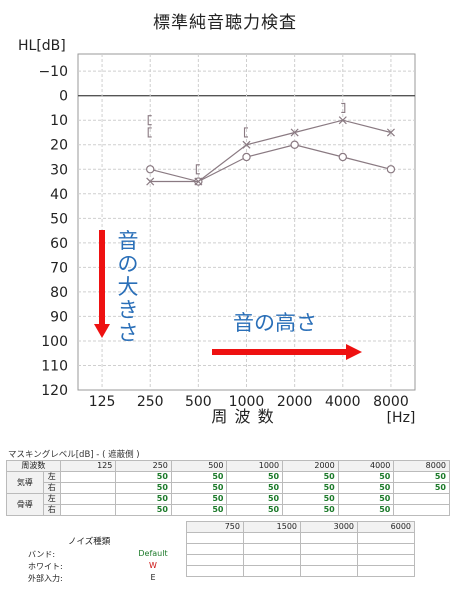 The width and height of the screenshot is (450, 610). Describe the element at coordinates (102, 402) in the screenshot. I see `x-tick-label: 125` at that location.